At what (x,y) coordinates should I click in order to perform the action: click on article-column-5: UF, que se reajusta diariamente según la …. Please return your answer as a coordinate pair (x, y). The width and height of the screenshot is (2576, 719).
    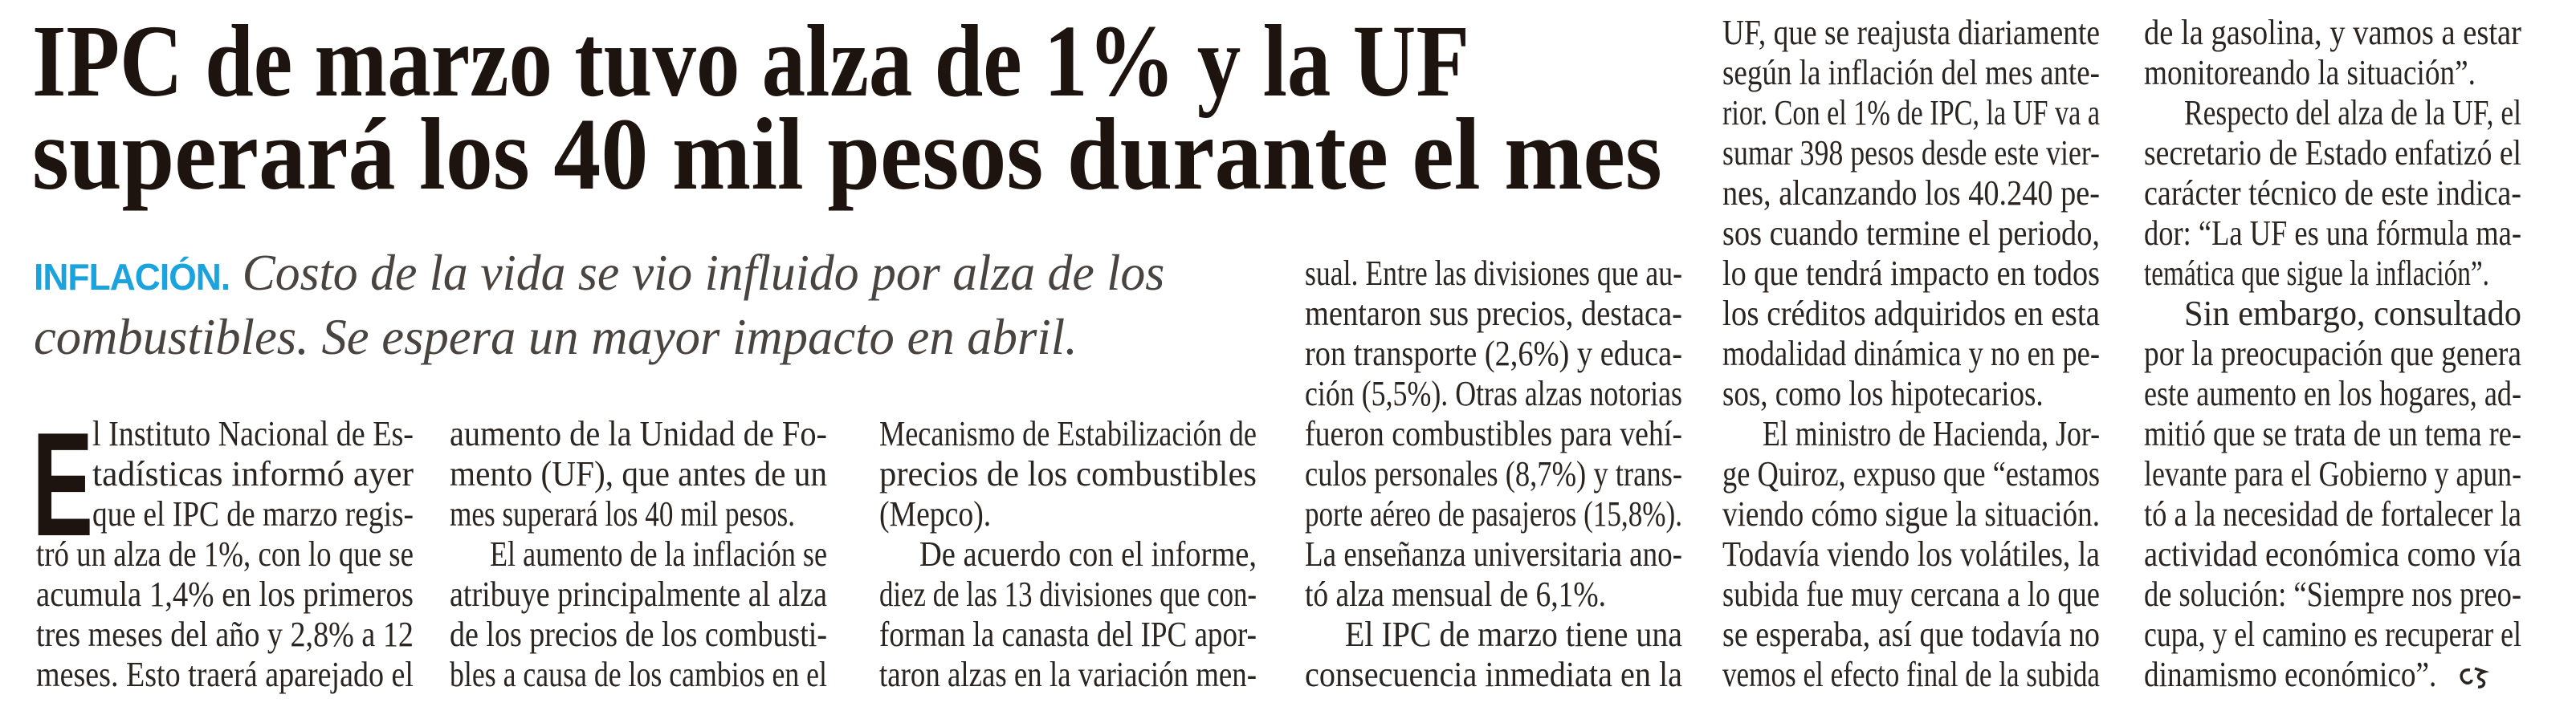
    Looking at the image, I should click on (1911, 354).